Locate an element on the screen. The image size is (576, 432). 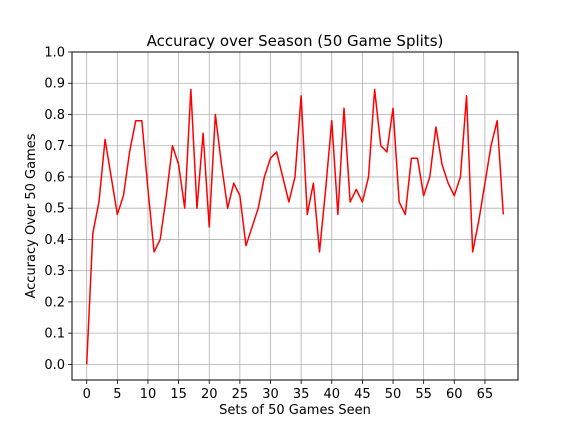
y-tick-label: 0.6 is located at coordinates (54, 177).